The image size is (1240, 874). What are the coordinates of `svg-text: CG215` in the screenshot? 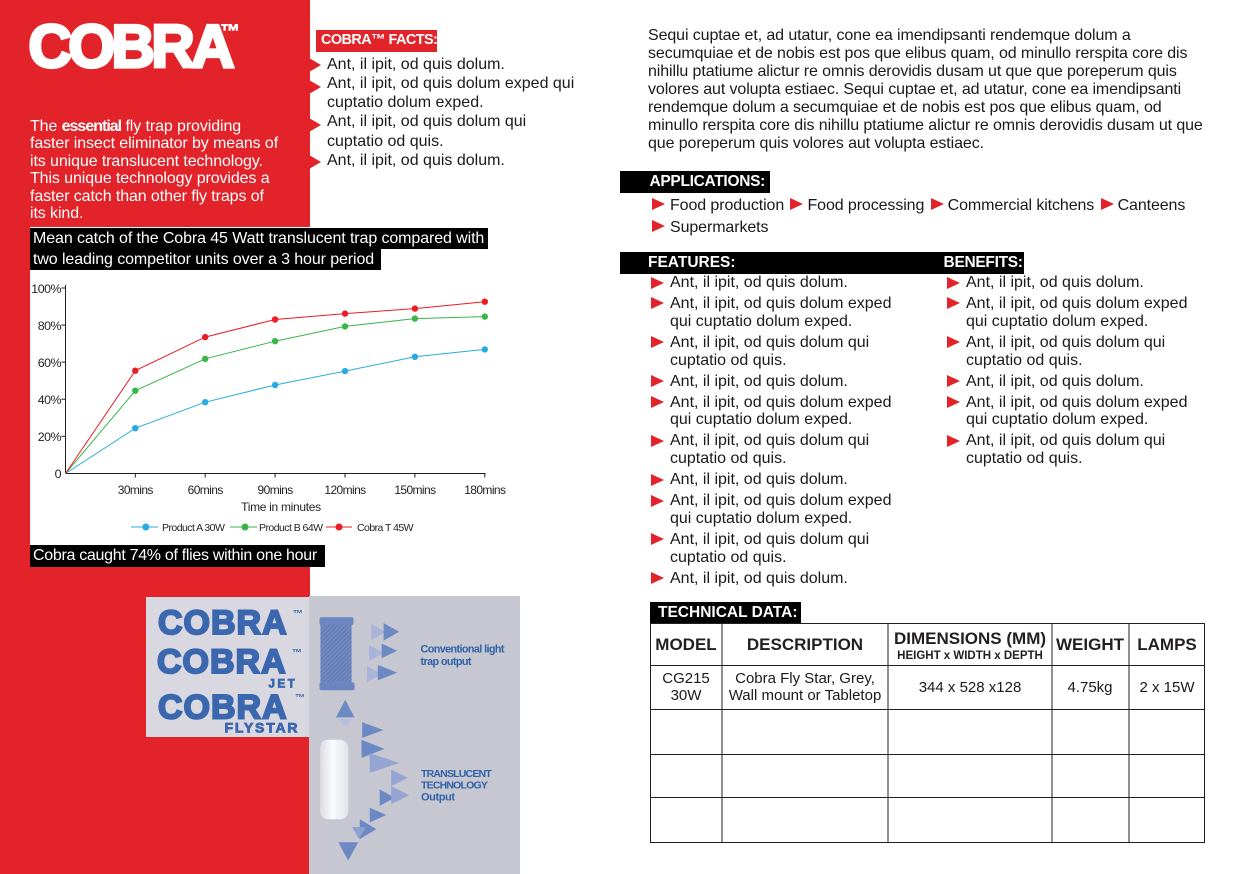 It's located at (686, 678).